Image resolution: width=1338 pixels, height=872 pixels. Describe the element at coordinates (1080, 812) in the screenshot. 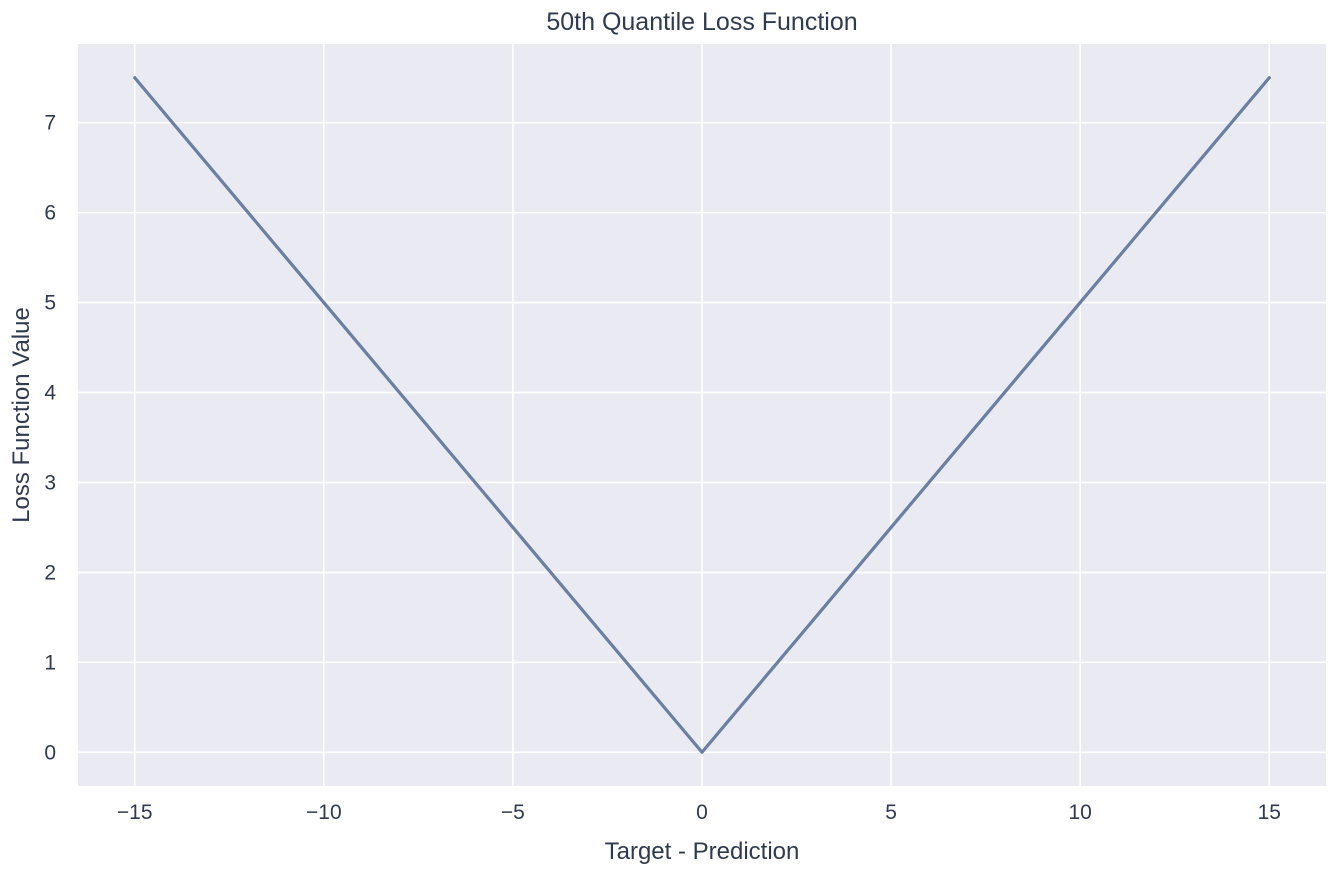

I see `x-tick-label: 10` at that location.